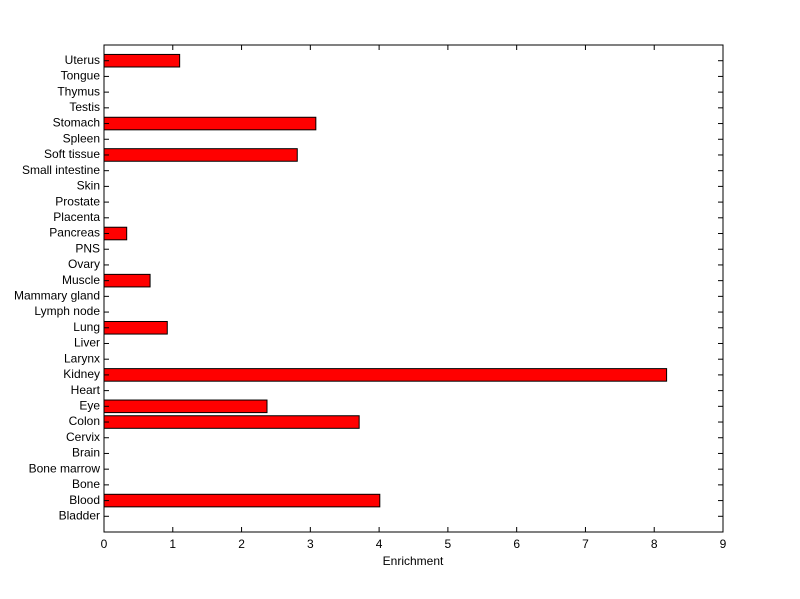 This screenshot has height=599, width=800. What do you see at coordinates (82, 60) in the screenshot?
I see `y-tick-label: Uterus` at bounding box center [82, 60].